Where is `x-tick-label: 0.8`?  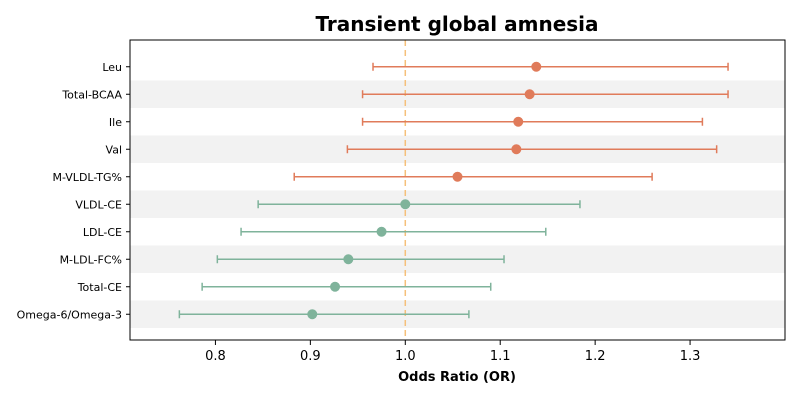
x-tick-label: 0.8 is located at coordinates (215, 356).